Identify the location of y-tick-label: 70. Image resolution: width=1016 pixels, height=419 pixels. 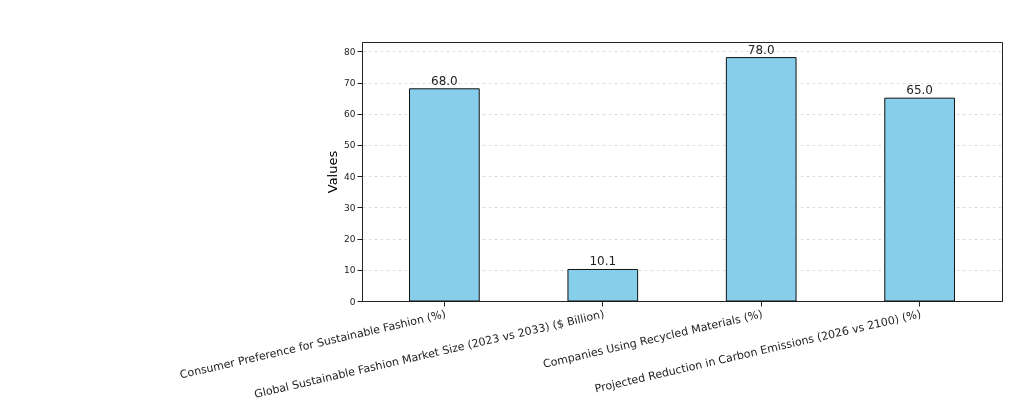
(350, 83).